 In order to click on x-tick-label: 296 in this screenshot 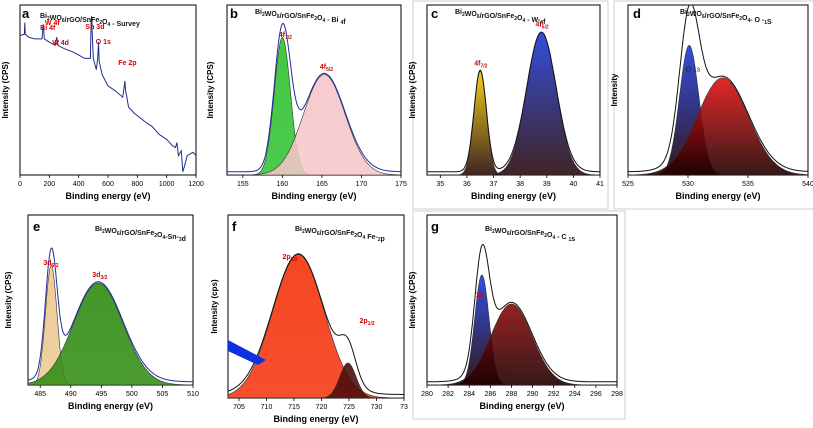, I will do `click(596, 394)`.